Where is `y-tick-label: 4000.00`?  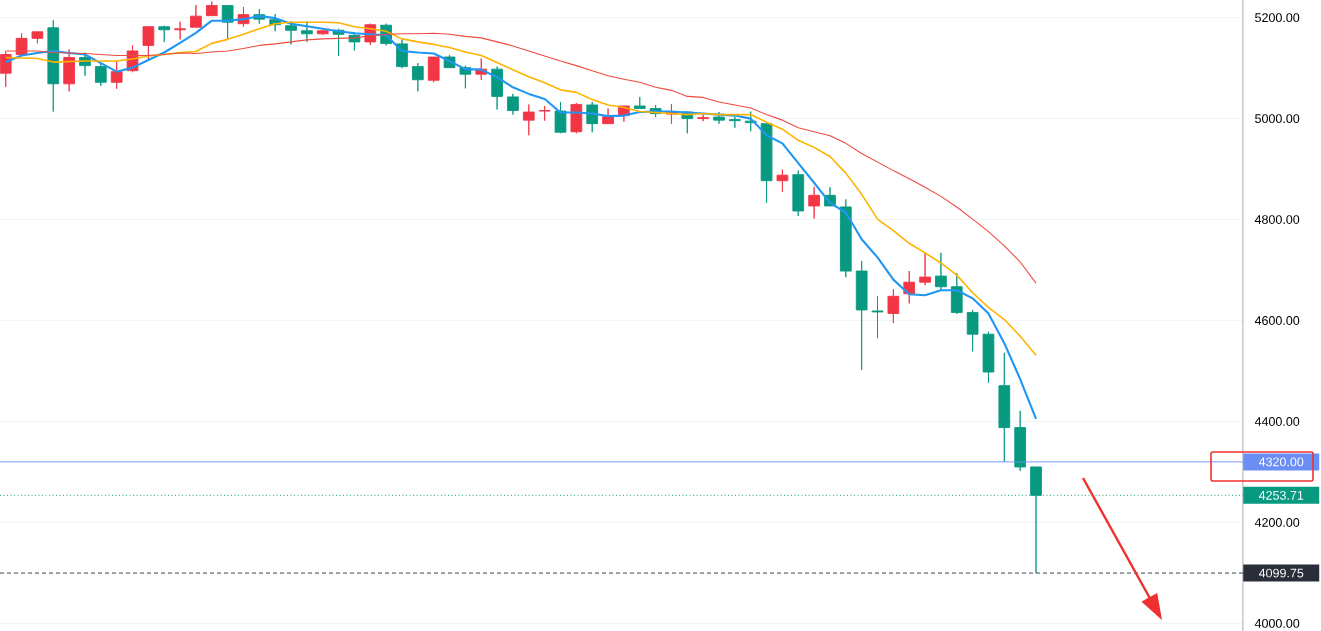
y-tick-label: 4000.00 is located at coordinates (1277, 623).